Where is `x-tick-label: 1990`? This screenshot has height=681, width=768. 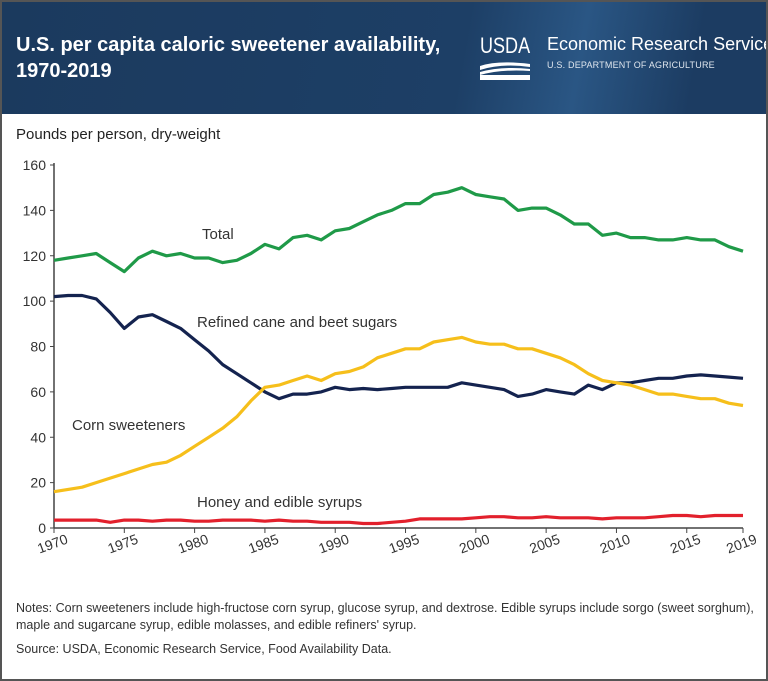
x-tick-label: 1990 is located at coordinates (333, 544).